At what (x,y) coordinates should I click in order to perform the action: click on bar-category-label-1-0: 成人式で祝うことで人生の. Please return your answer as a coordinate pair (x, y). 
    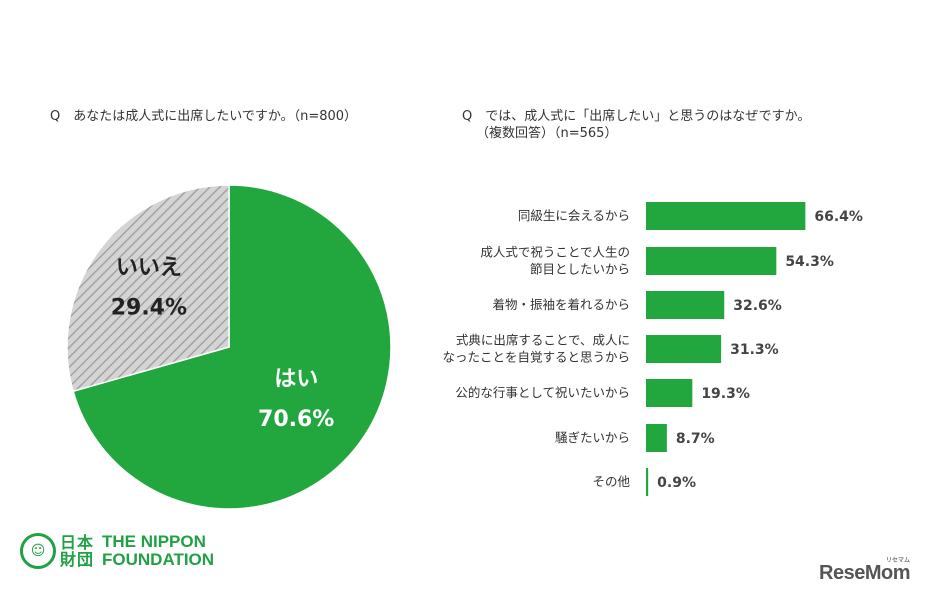
    Looking at the image, I should click on (555, 252).